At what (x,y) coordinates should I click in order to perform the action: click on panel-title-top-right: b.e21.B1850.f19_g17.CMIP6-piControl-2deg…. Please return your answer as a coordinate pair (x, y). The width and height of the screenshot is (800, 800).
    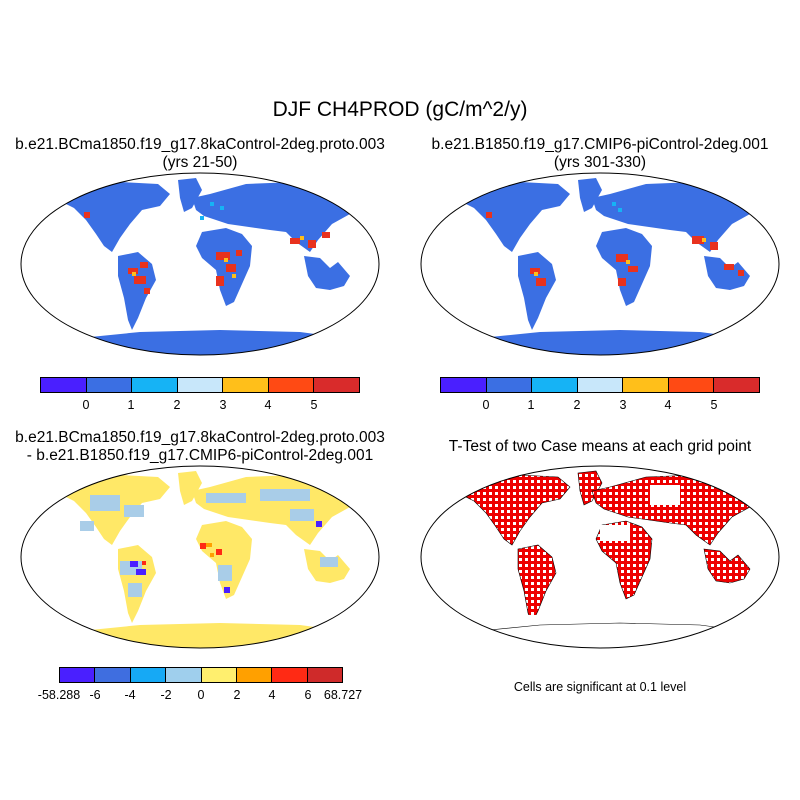
    Looking at the image, I should click on (600, 154).